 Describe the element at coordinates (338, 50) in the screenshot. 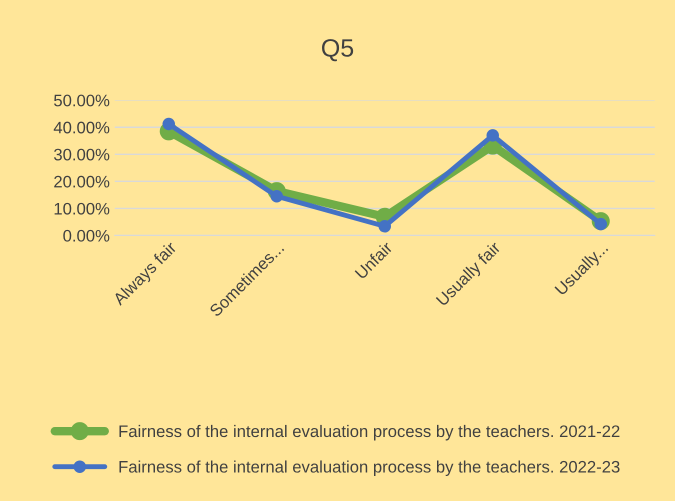

I see `chart-title: Q5` at that location.